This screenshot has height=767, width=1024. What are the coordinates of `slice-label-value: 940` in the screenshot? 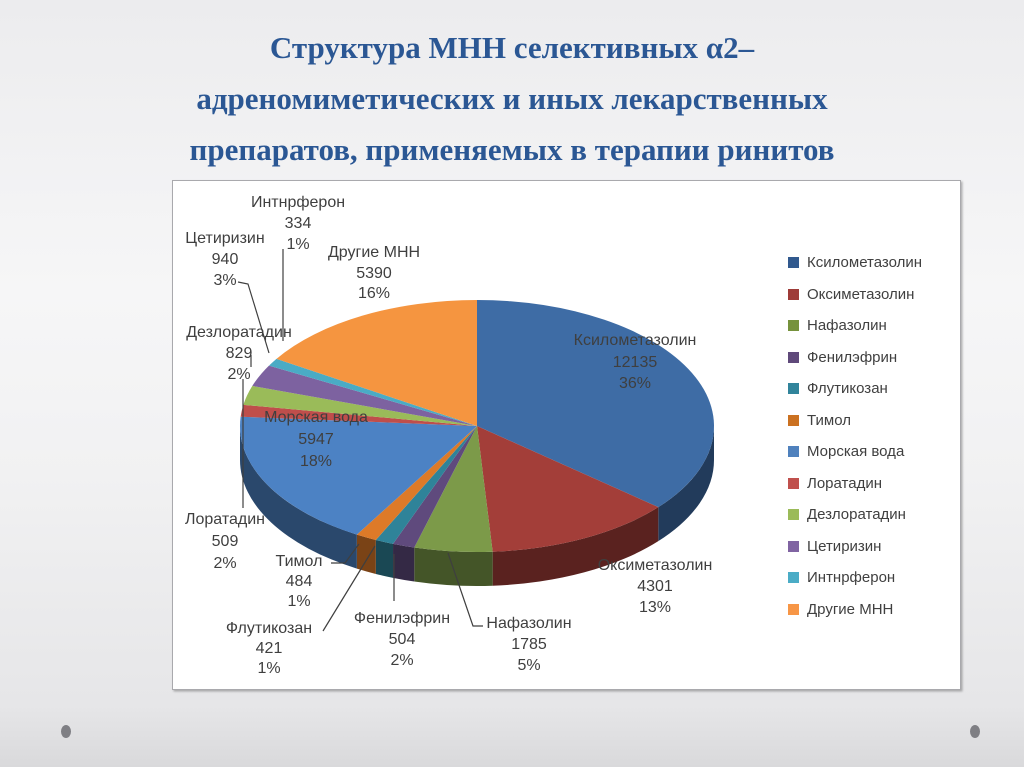 It's located at (225, 259).